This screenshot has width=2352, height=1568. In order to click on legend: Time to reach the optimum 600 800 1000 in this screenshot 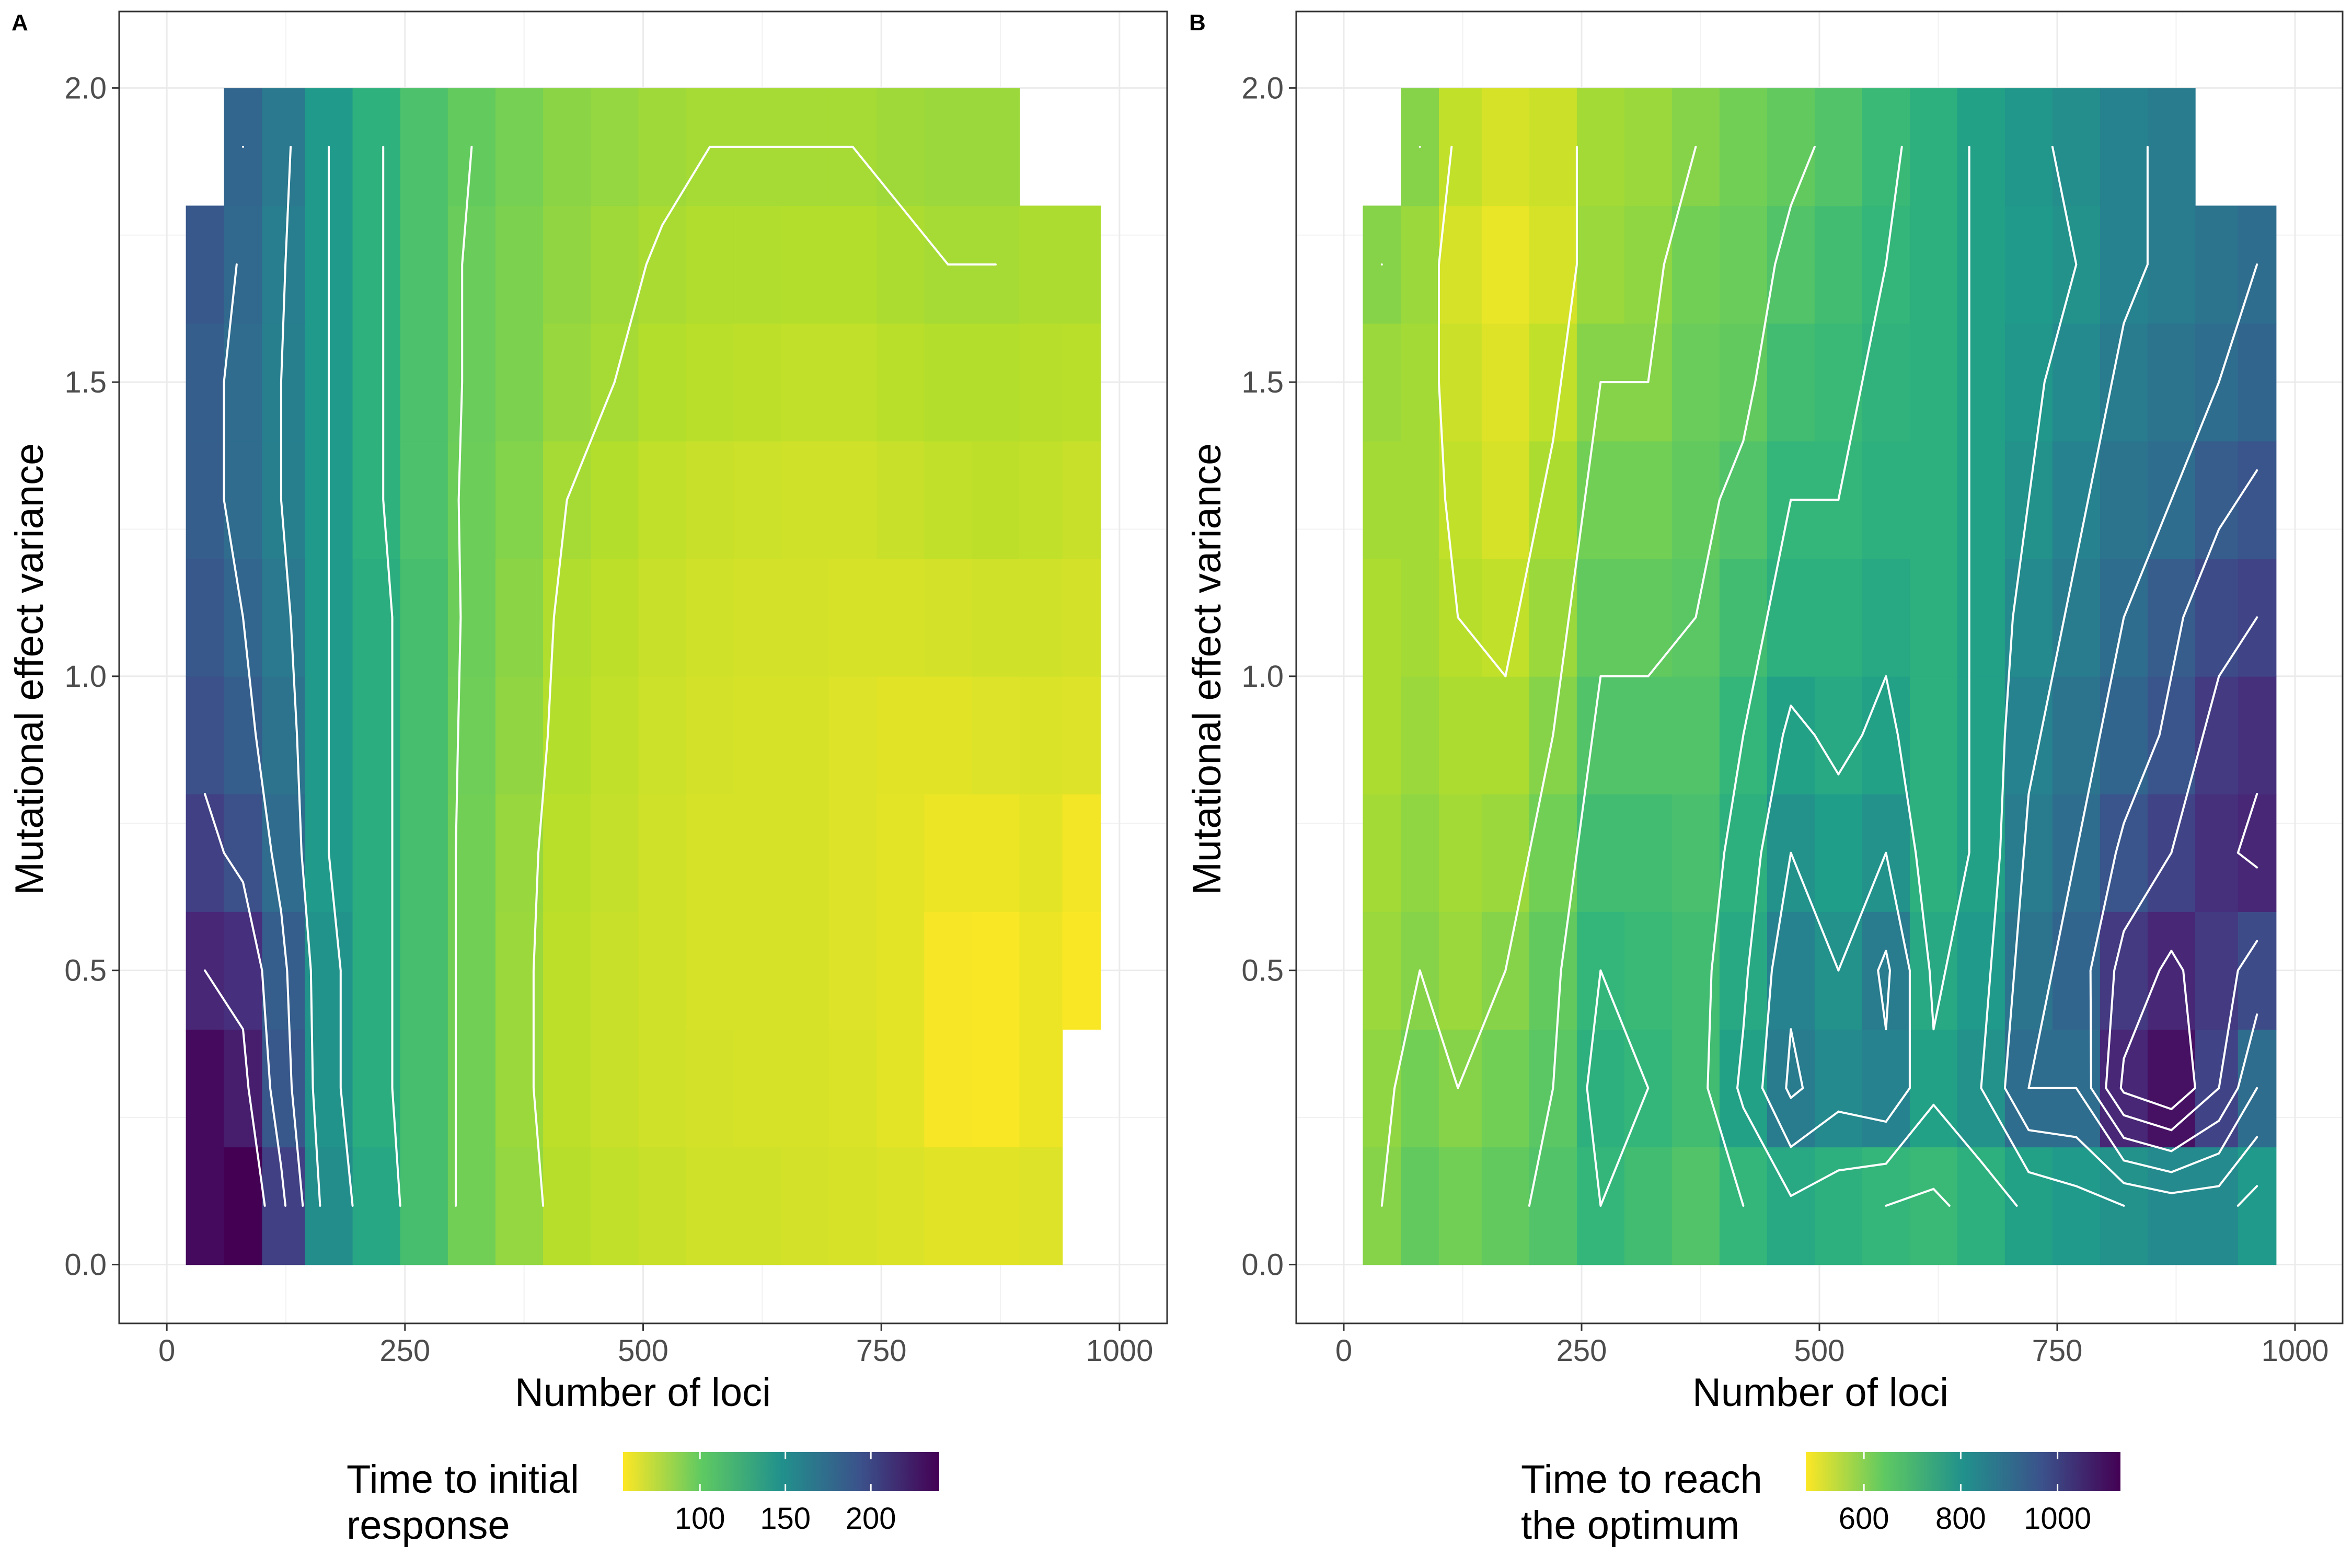, I will do `click(1820, 1500)`.